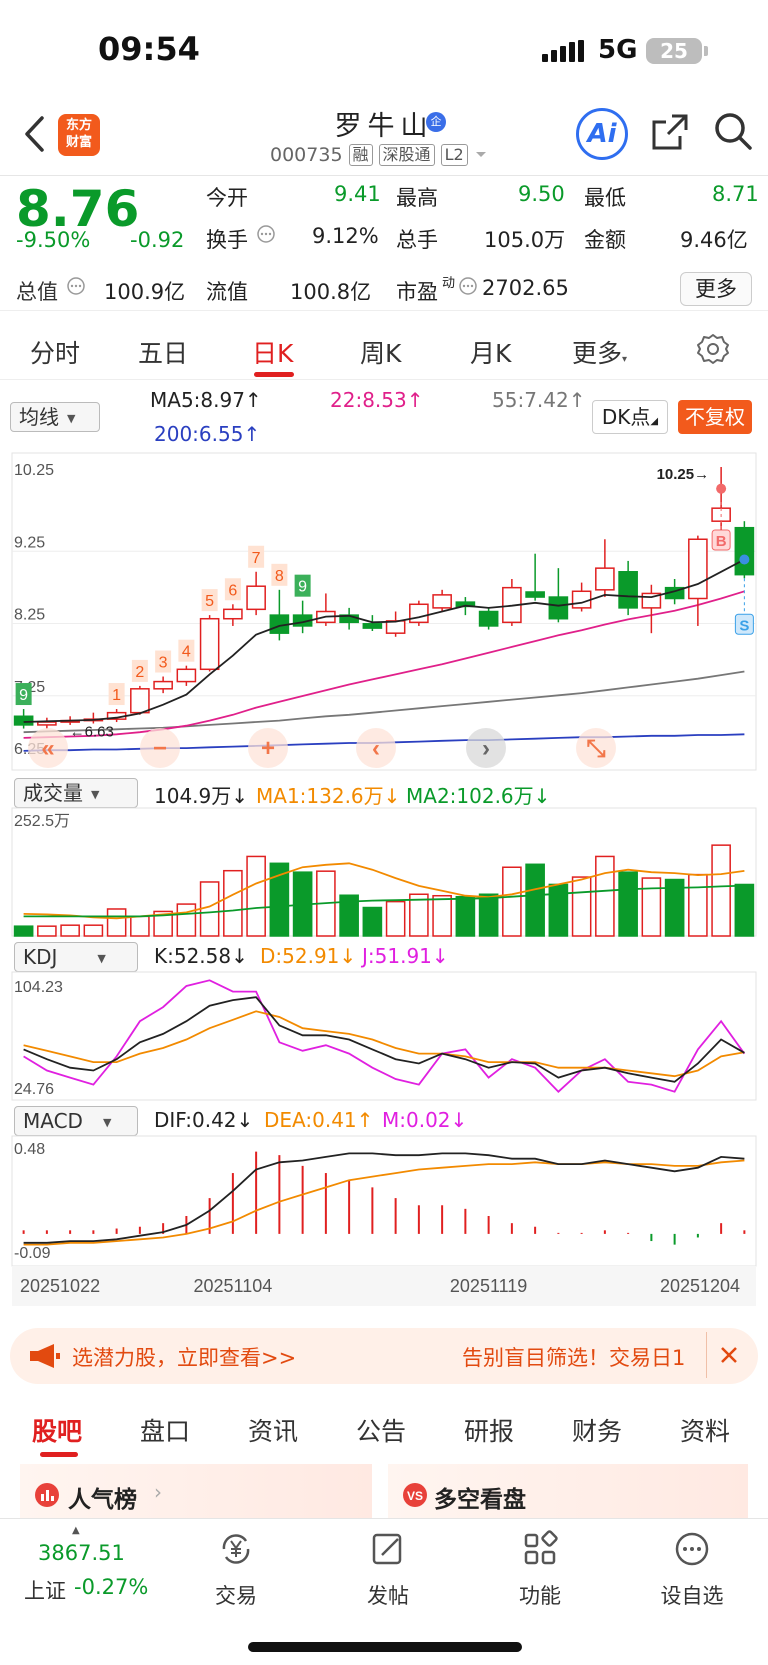 The image size is (768, 1665). What do you see at coordinates (39, 417) in the screenshot?
I see `ma-type-label: 均线` at bounding box center [39, 417].